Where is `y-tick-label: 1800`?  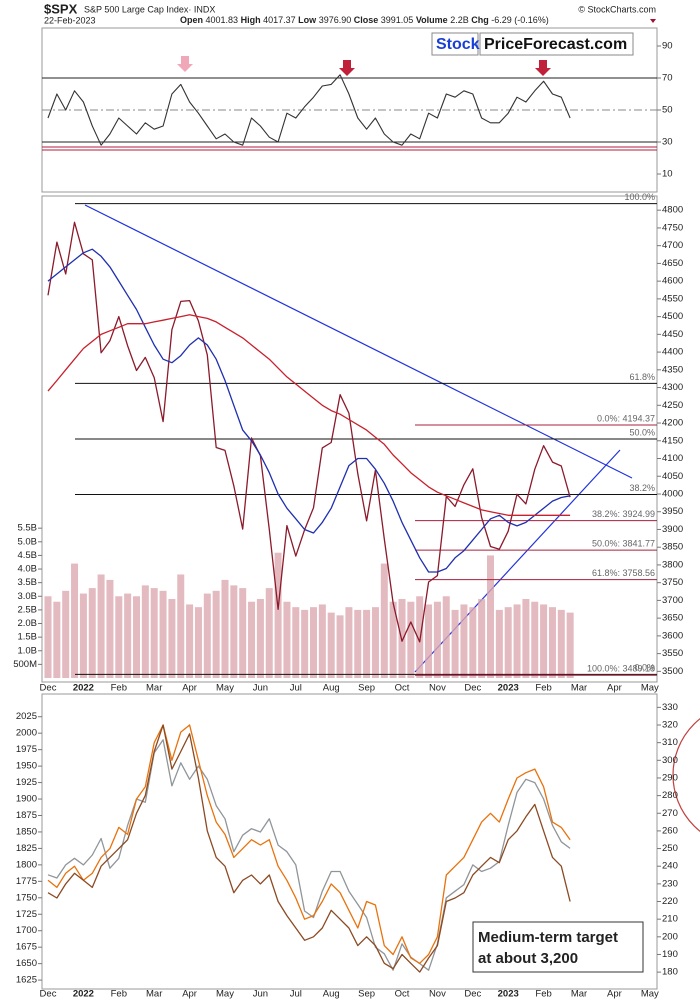 y-tick-label: 1800 is located at coordinates (26, 864).